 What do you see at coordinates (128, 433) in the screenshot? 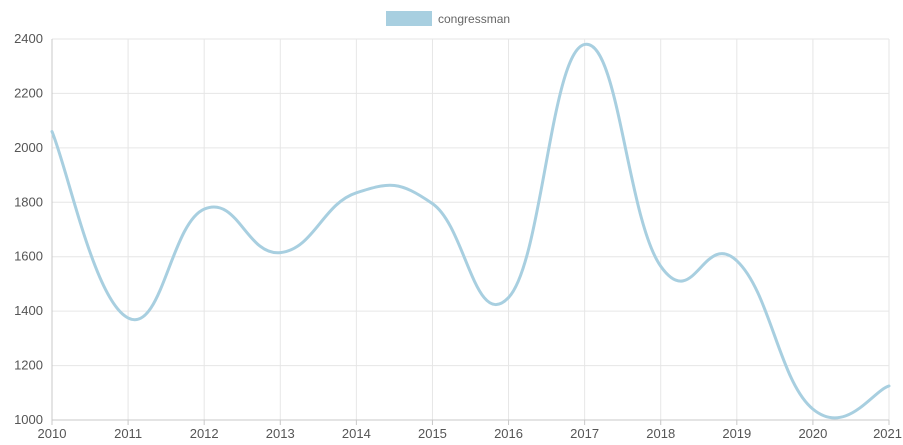
I see `x-tick-label: 2011` at bounding box center [128, 433].